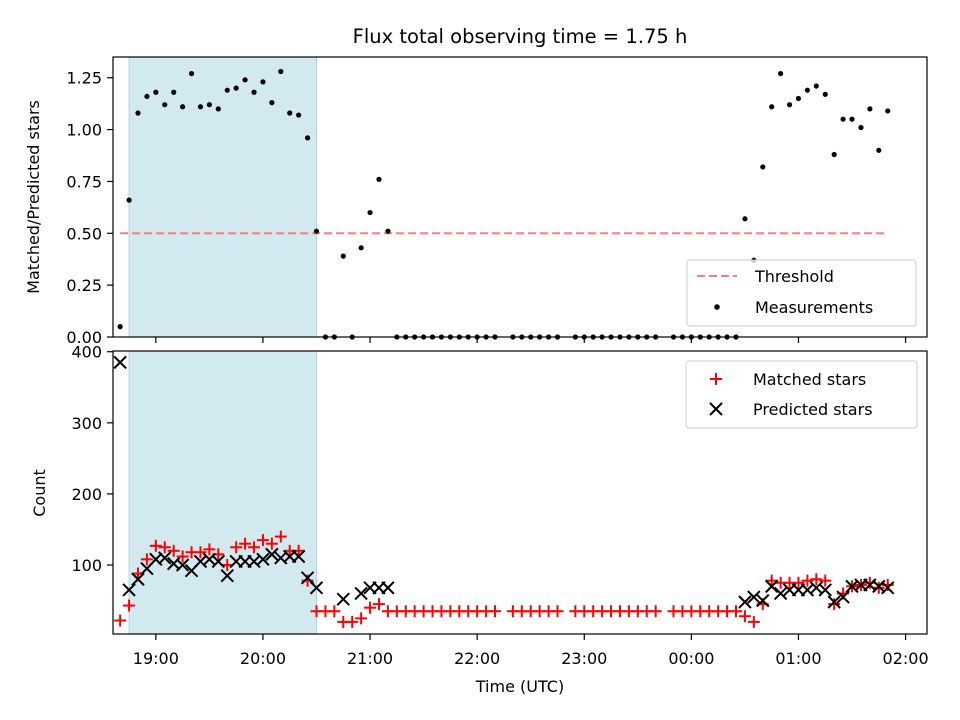  I want to click on x-tick-label: 22:00, so click(477, 658).